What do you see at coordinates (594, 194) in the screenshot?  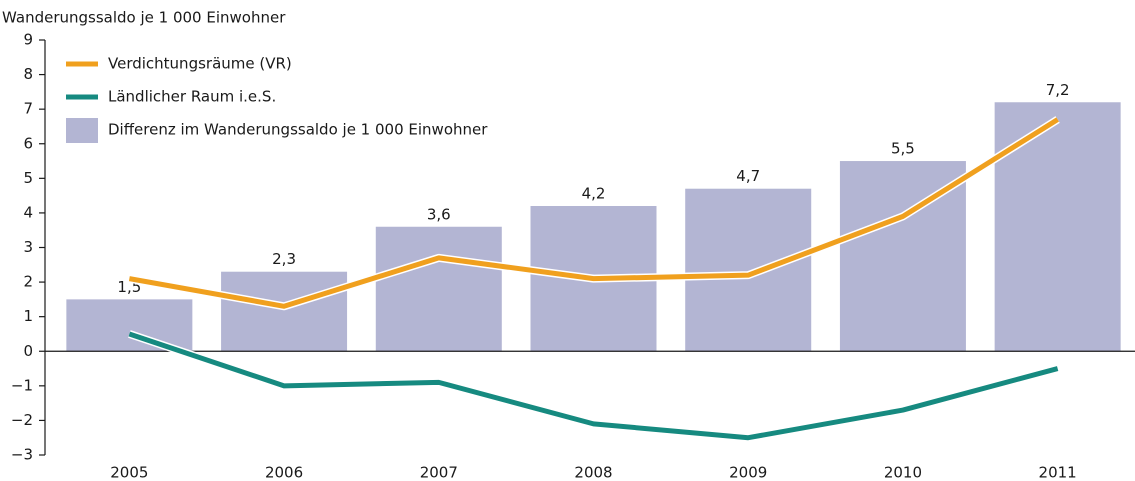 I see `data-label: 4,2` at bounding box center [594, 194].